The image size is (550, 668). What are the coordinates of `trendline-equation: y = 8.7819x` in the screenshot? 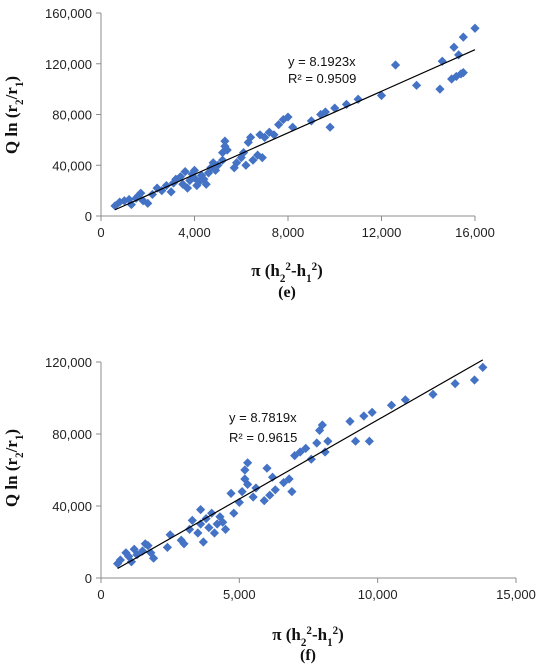 It's located at (263, 417).